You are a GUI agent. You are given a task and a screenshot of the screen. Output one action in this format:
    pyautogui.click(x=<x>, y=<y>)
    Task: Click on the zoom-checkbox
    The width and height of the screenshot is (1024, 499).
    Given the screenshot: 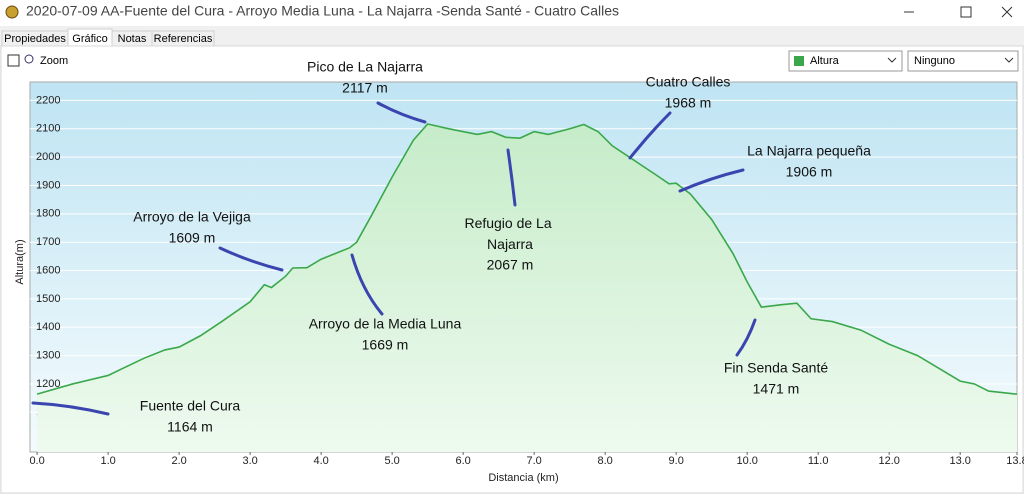 What is the action you would take?
    pyautogui.click(x=13, y=60)
    